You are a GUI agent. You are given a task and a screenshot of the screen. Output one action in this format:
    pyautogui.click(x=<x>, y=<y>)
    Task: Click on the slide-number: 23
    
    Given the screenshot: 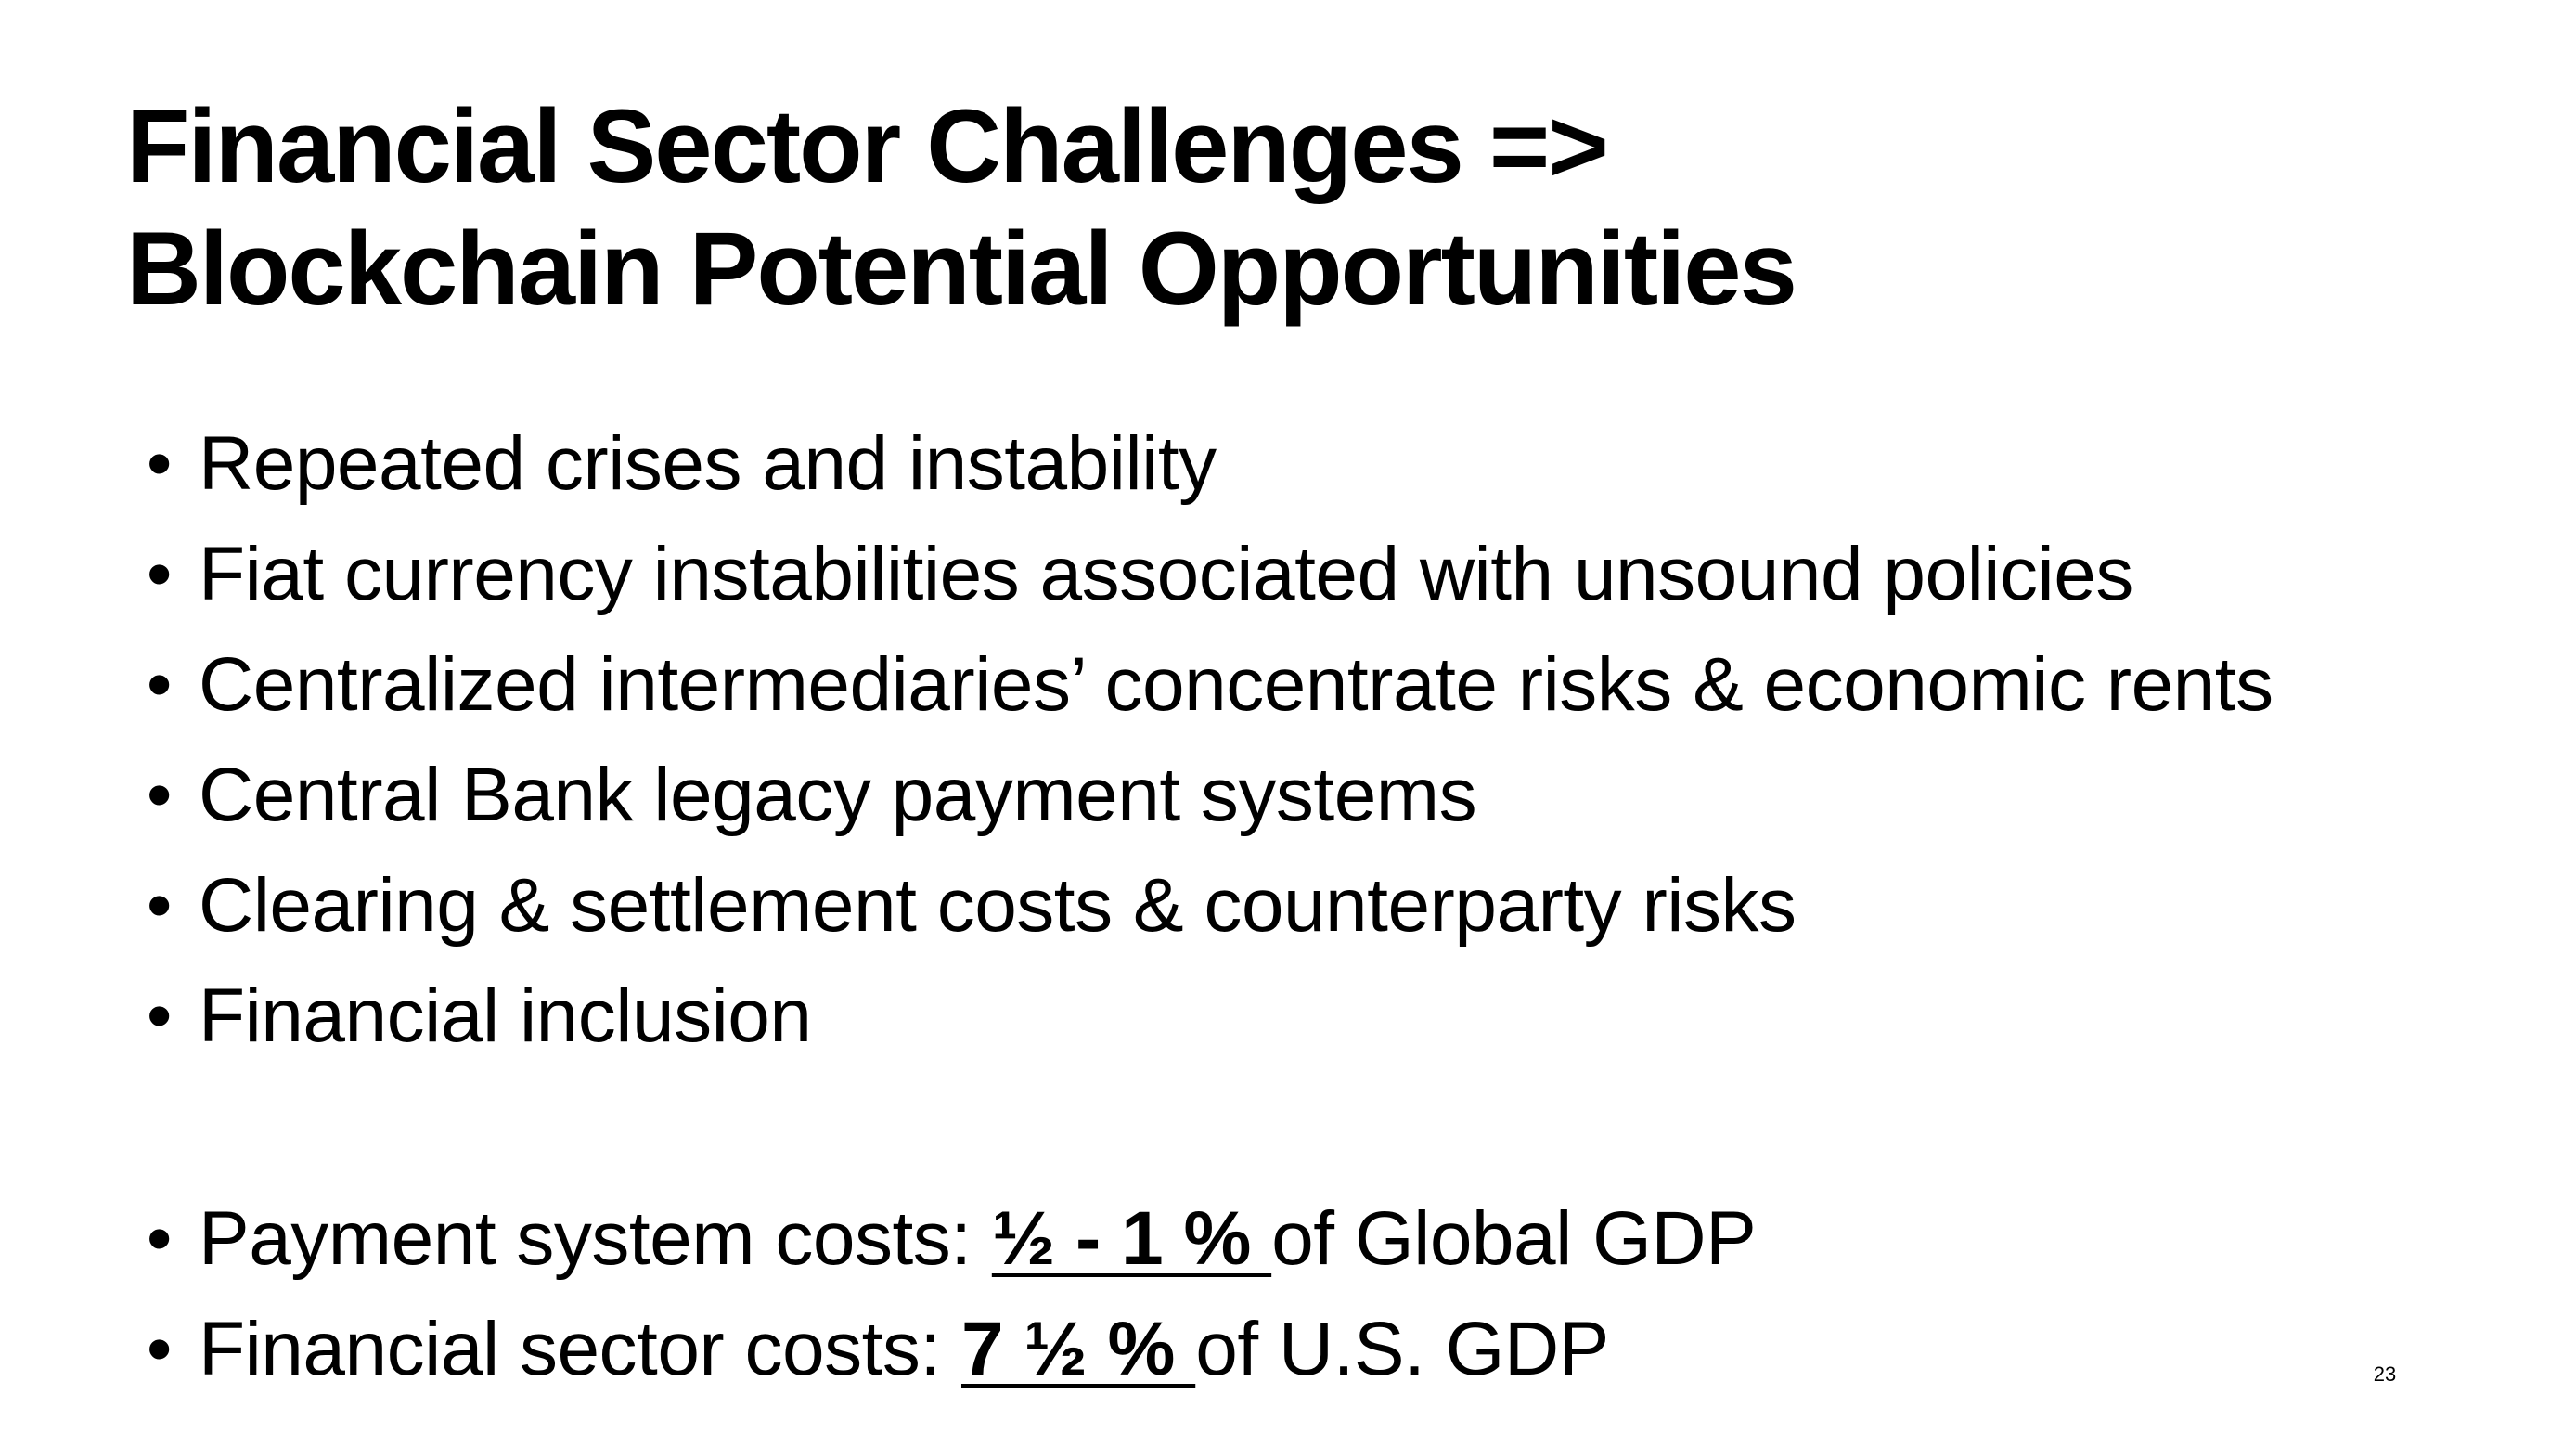 What is the action you would take?
    pyautogui.click(x=2385, y=1374)
    